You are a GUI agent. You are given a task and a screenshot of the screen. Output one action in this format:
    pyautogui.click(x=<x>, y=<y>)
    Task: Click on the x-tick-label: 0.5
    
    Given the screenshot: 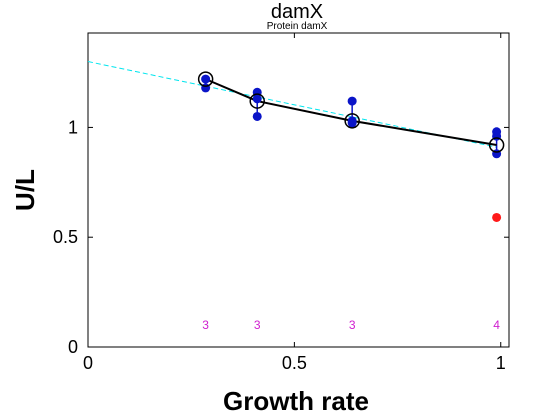 What is the action you would take?
    pyautogui.click(x=294, y=363)
    